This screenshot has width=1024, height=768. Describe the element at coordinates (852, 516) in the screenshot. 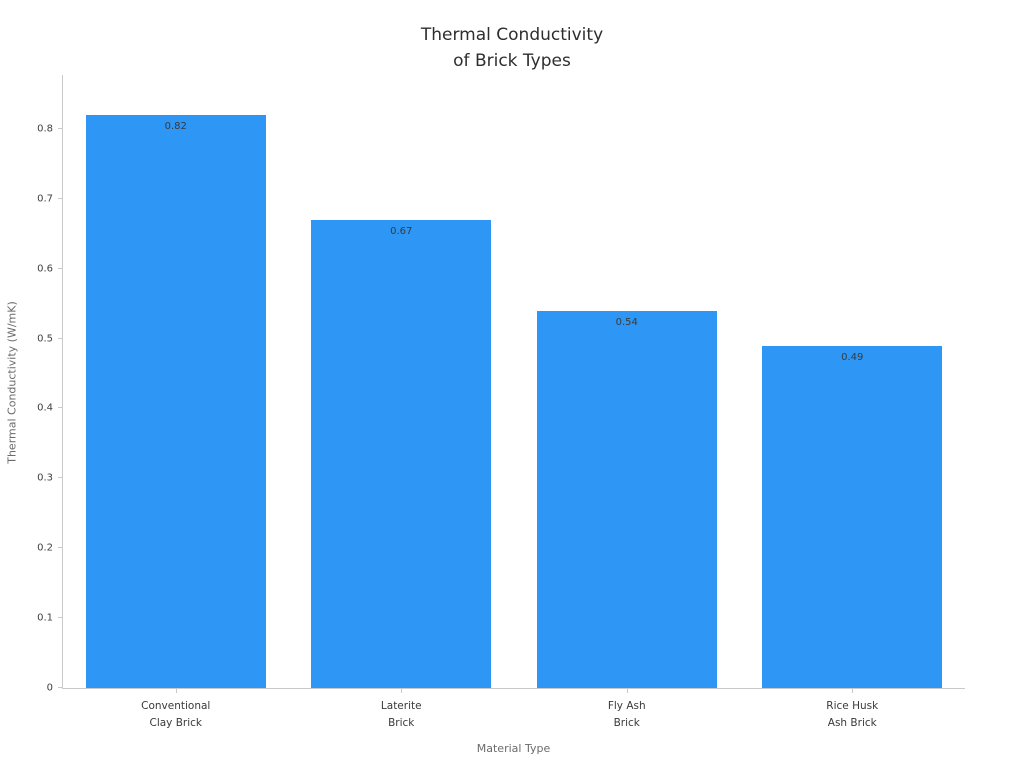

I see `bar: 0.49` at that location.